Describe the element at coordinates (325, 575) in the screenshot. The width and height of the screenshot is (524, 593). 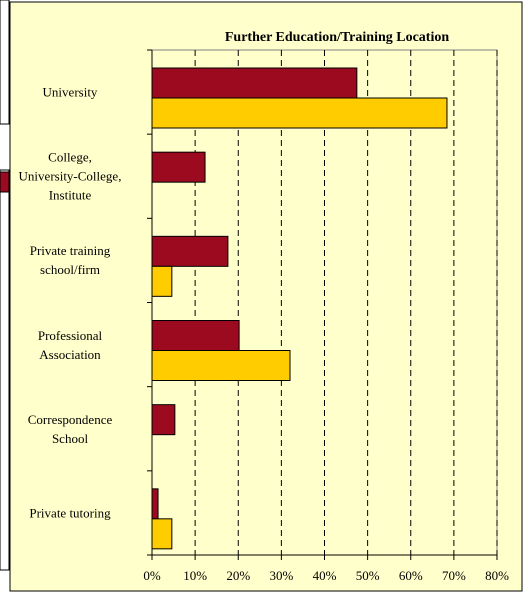
I see `x-tick-label: 40%` at that location.